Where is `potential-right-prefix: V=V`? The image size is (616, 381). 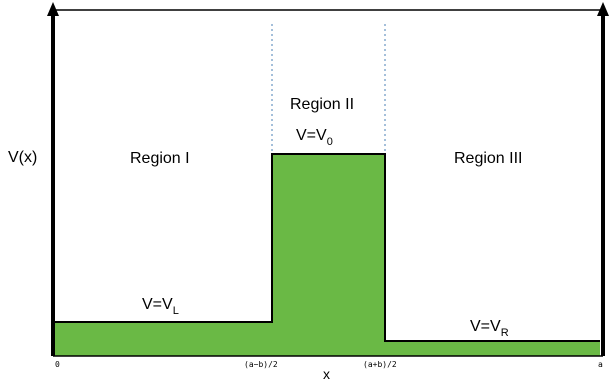
potential-right-prefix: V=V is located at coordinates (485, 326).